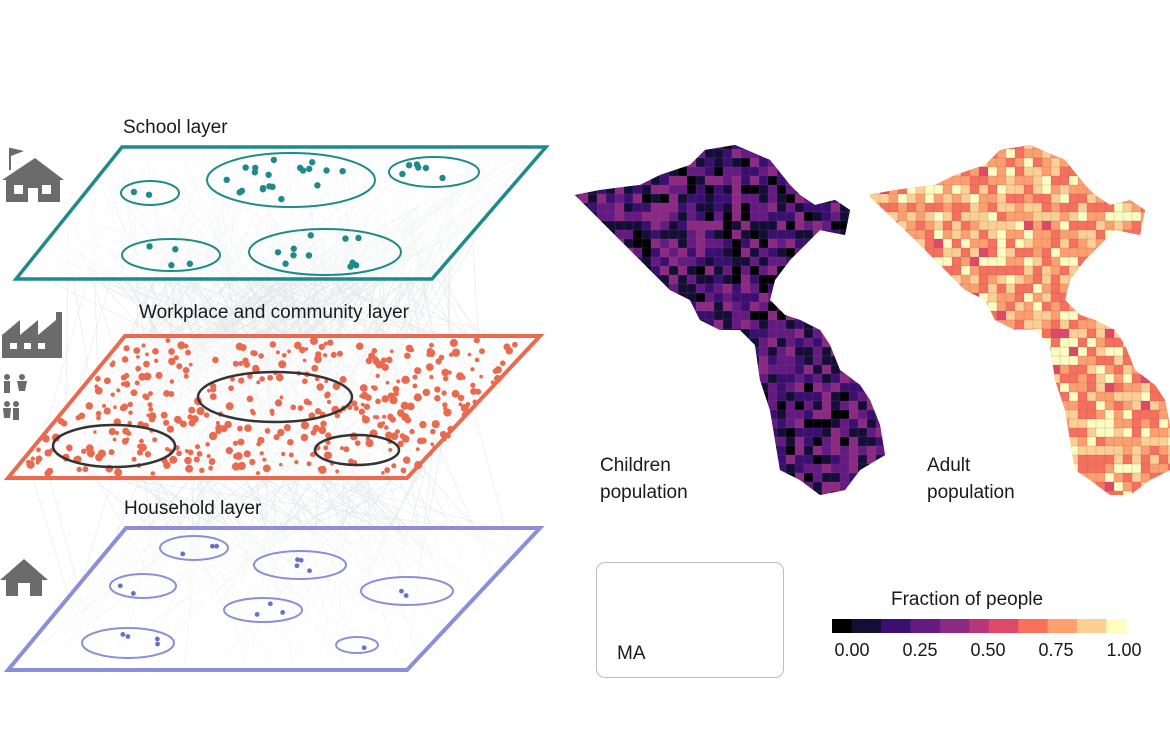 This screenshot has height=730, width=1170. I want to click on school-cluster, so click(325, 252).